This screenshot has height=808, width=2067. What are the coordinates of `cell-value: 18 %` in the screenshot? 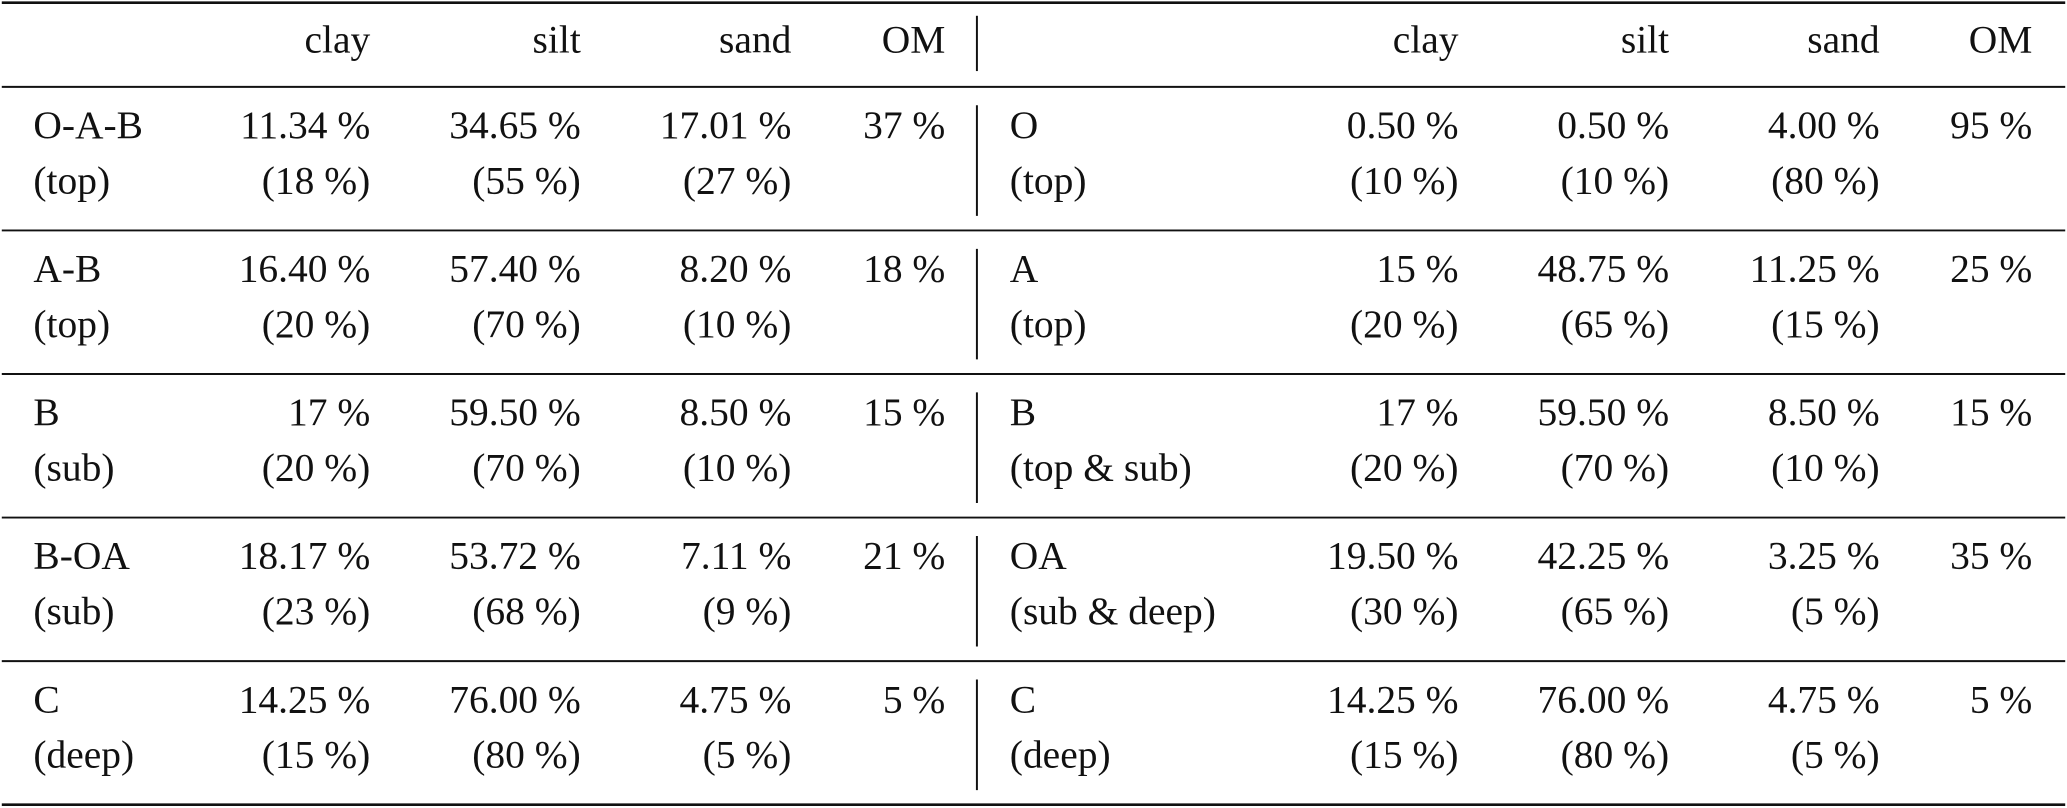 It's located at (904, 269).